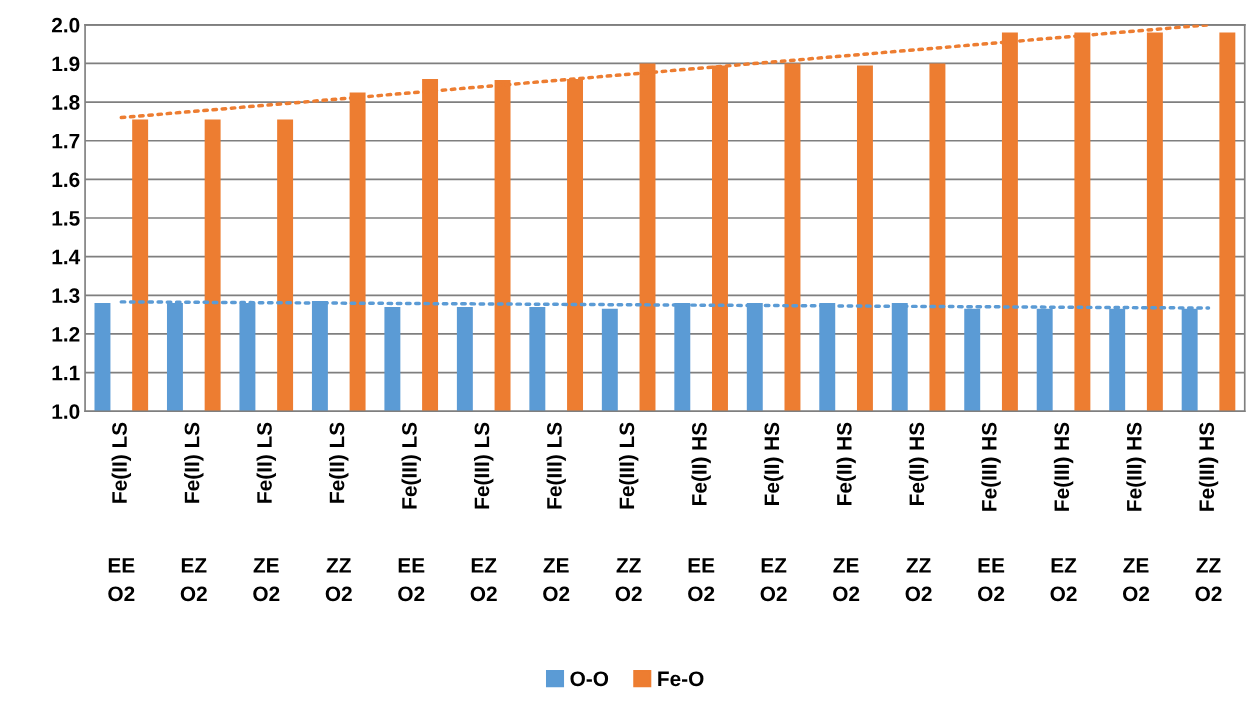  I want to click on category-label: Fe(III) HS ZE O2, so click(1136, 512).